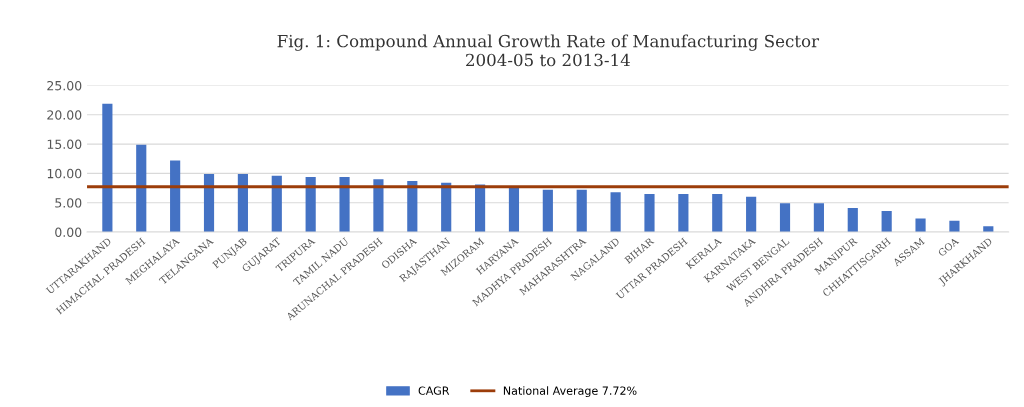  I want to click on y-tick-label: 5.00, so click(68, 203).